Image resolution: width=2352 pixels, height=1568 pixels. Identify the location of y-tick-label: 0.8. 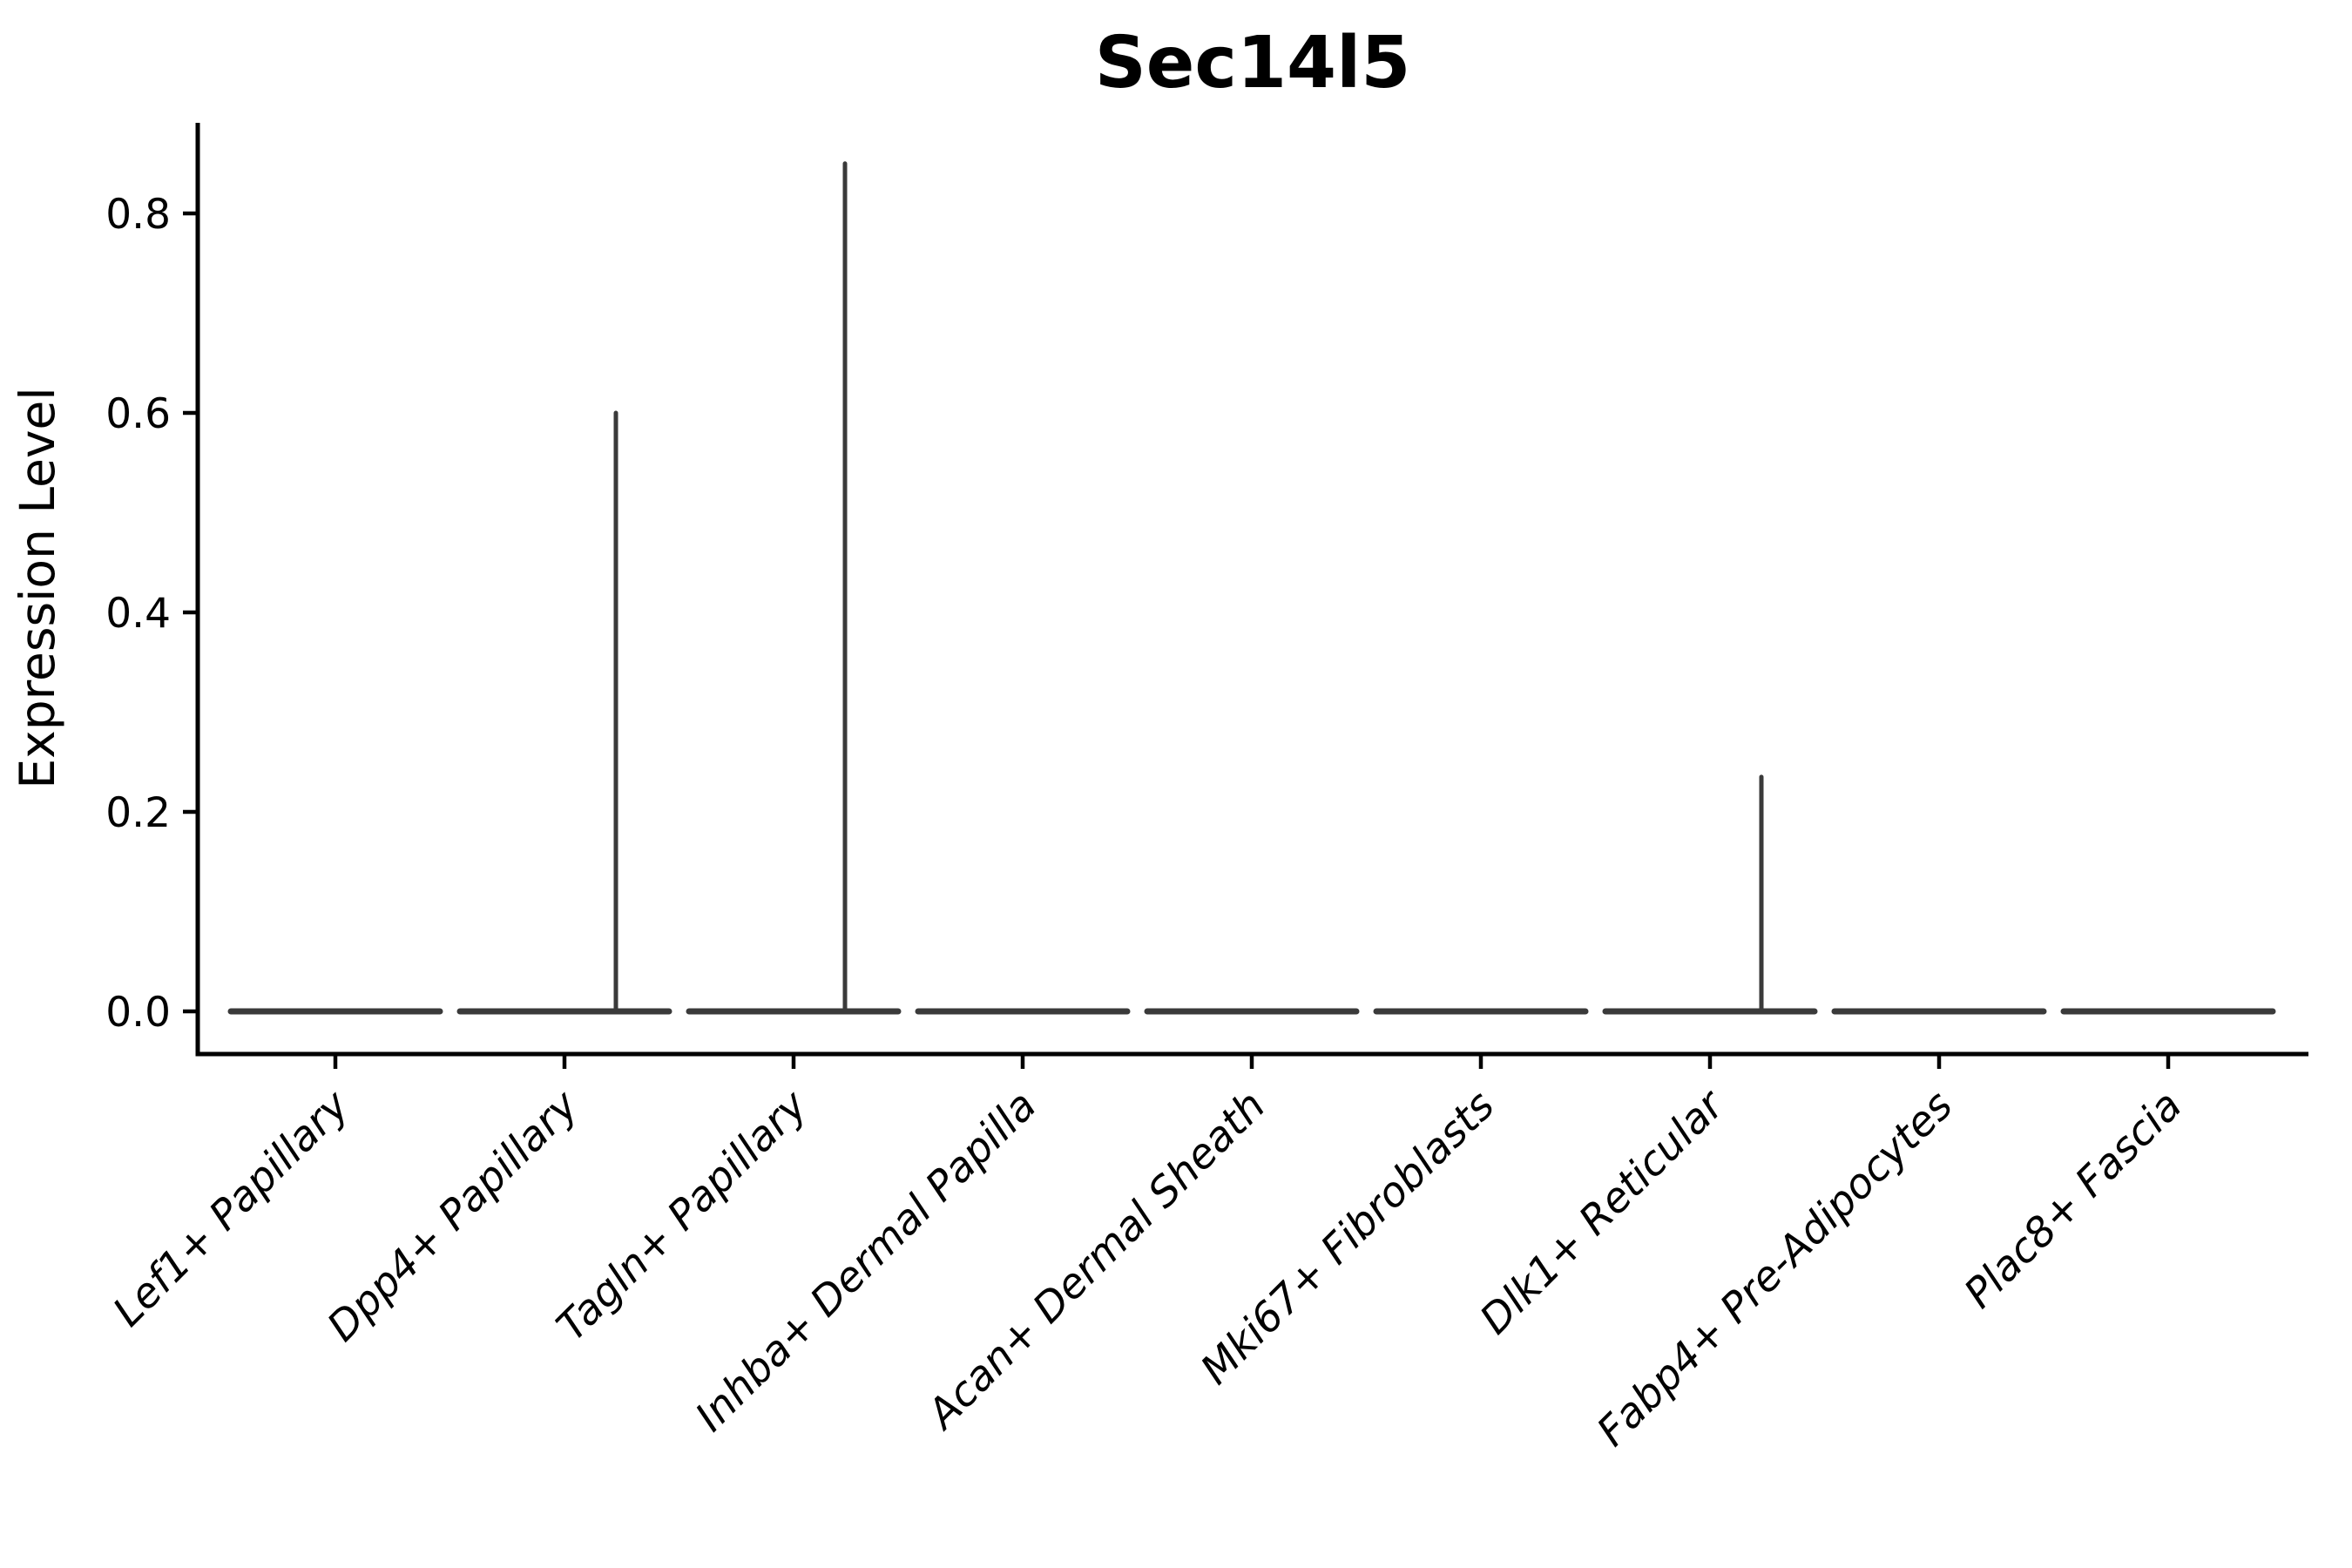
(138, 215).